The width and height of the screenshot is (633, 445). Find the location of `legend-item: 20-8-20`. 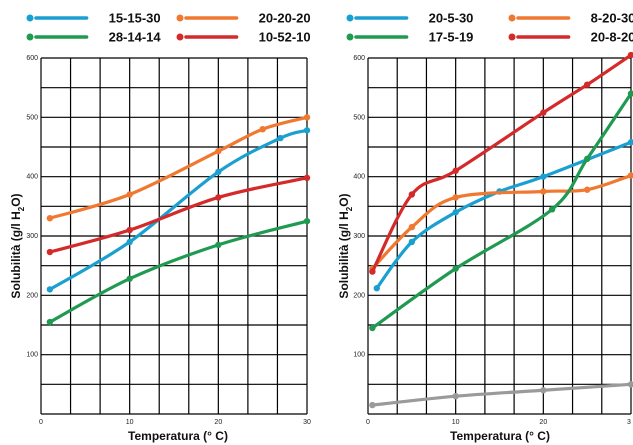

legend-item: 20-8-20 is located at coordinates (570, 37).